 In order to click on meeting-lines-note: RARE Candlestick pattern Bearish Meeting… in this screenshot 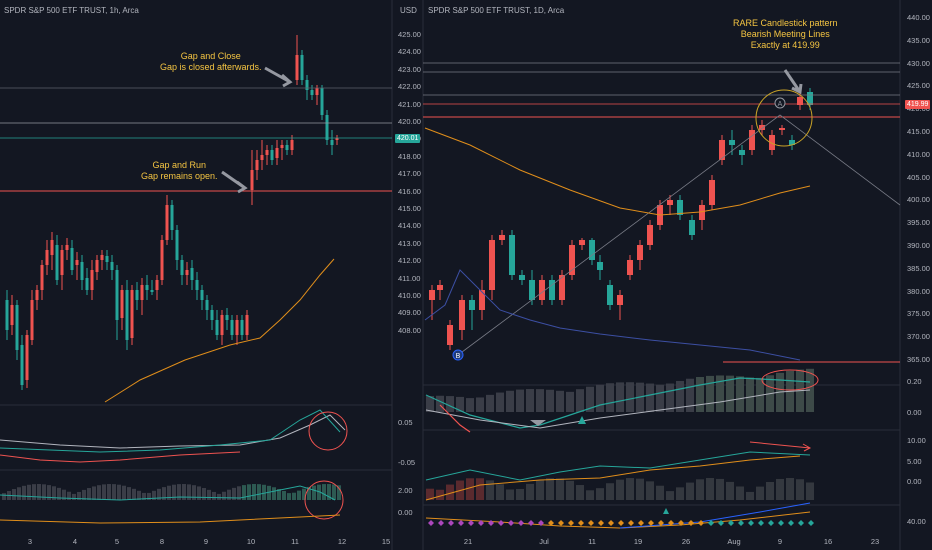, I will do `click(785, 34)`.